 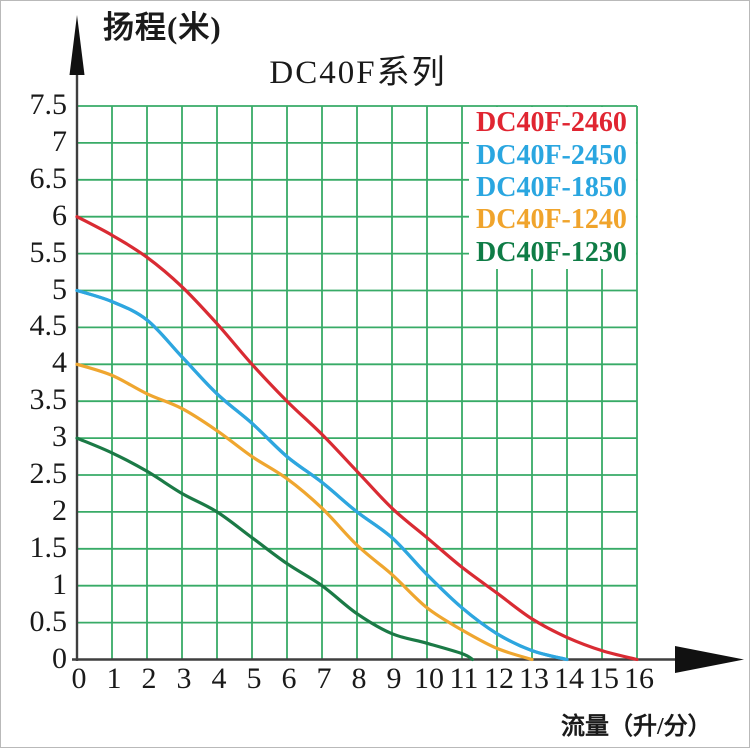 What do you see at coordinates (48, 473) in the screenshot?
I see `y-tick-label-2.5: 2.5` at bounding box center [48, 473].